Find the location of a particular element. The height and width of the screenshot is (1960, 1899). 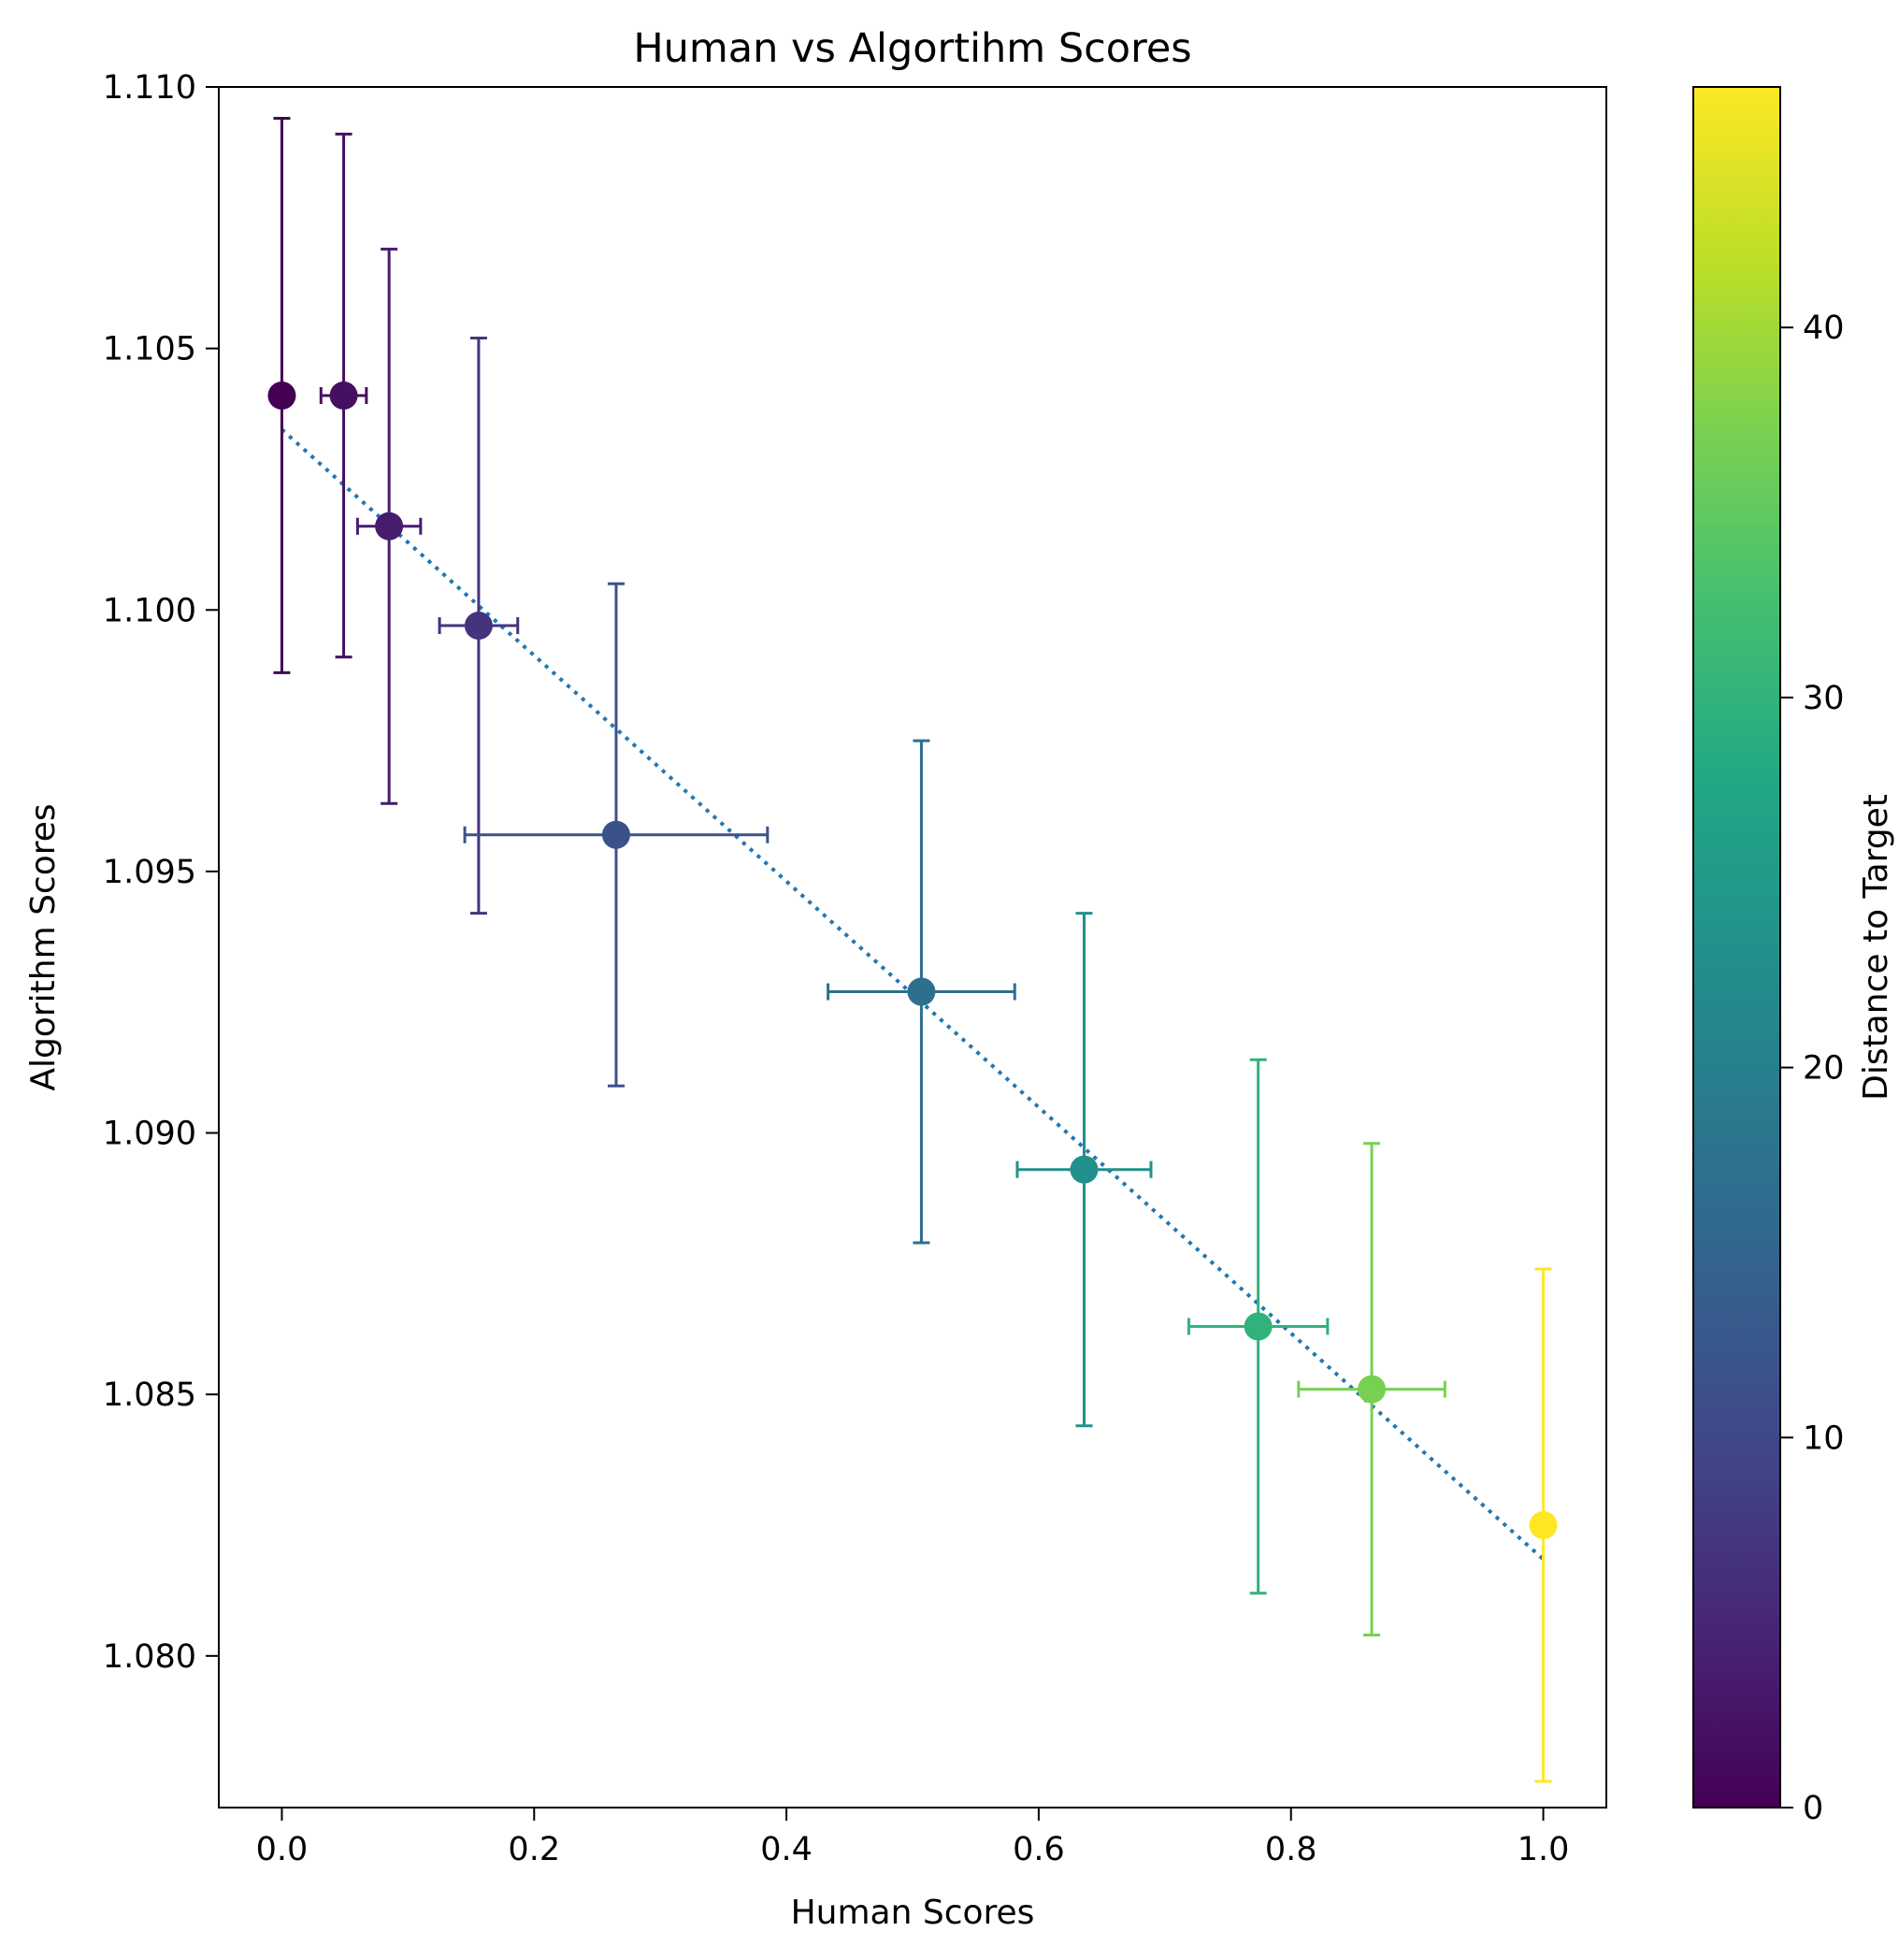

x-tick-label: 0.4 is located at coordinates (786, 1849).